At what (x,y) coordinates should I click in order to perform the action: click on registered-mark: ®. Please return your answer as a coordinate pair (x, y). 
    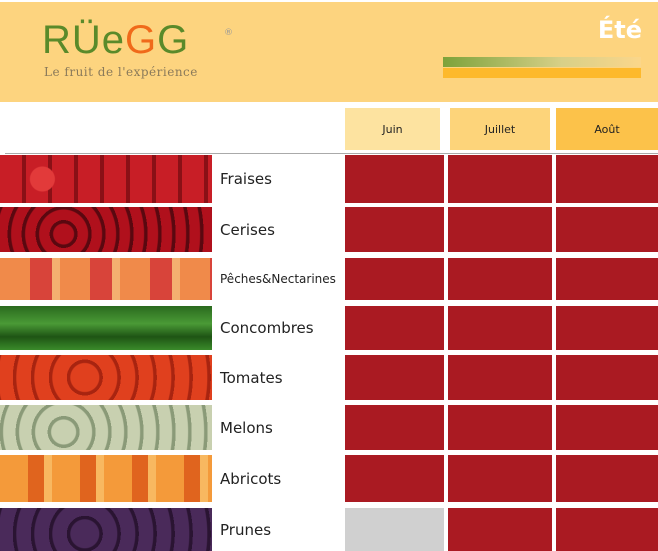
    Looking at the image, I should click on (228, 33).